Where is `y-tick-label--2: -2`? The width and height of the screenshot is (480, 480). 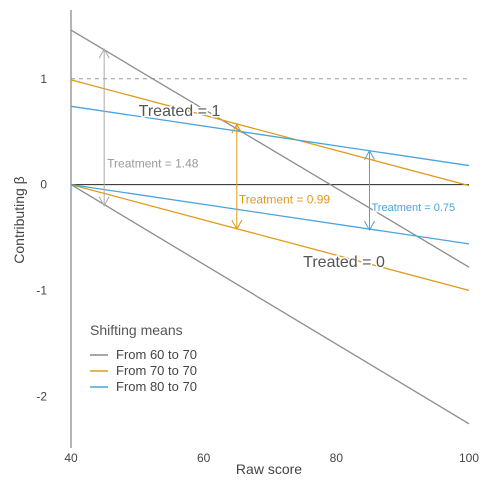 y-tick-label--2: -2 is located at coordinates (41, 396).